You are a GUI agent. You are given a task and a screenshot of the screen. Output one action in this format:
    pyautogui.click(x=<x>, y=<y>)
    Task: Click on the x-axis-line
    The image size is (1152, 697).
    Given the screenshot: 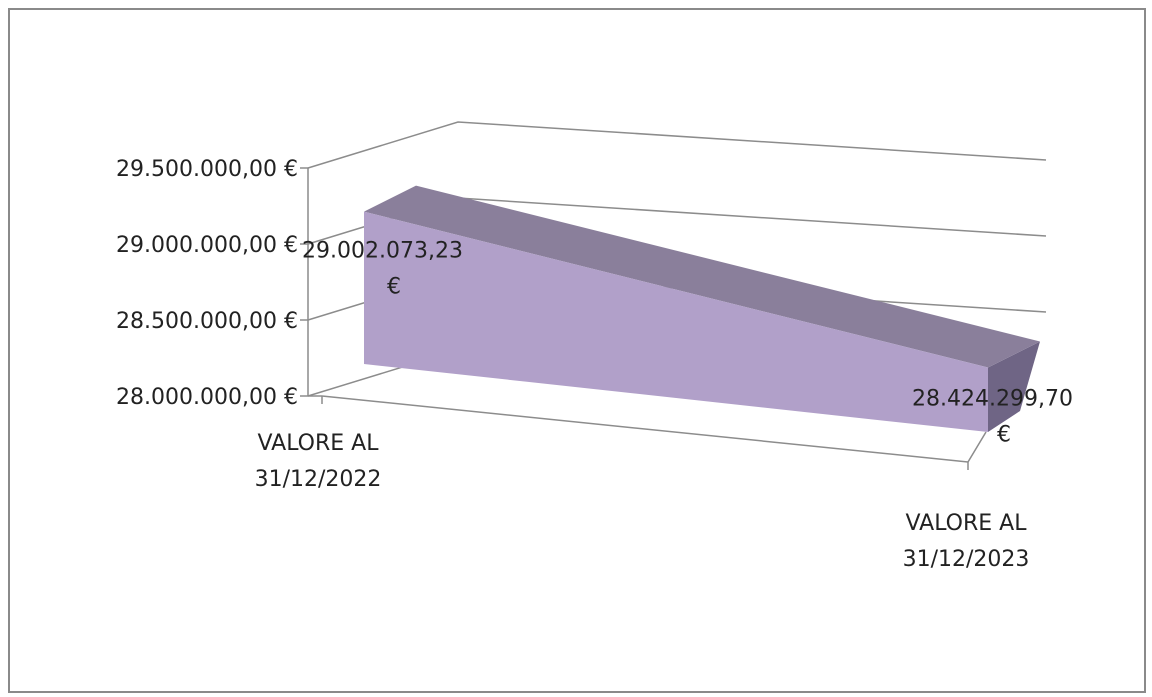 What is the action you would take?
    pyautogui.click(x=645, y=429)
    